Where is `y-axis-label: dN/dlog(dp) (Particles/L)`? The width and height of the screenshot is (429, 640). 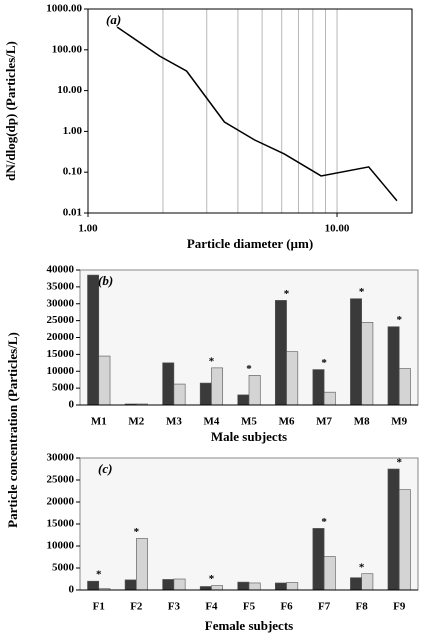
y-axis-label: dN/dlog(dp) (Particles/L) is located at coordinates (10, 111).